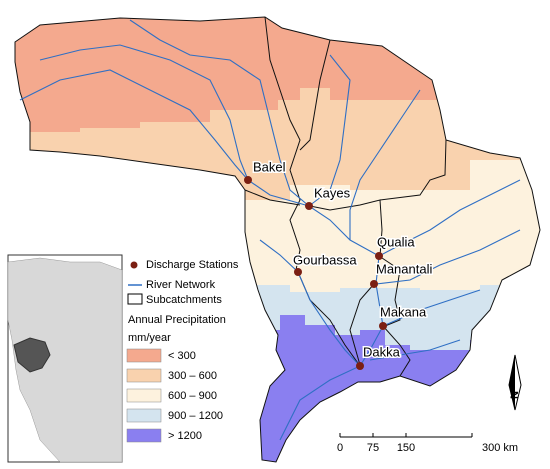  Describe the element at coordinates (65, 358) in the screenshot. I see `inset` at that location.